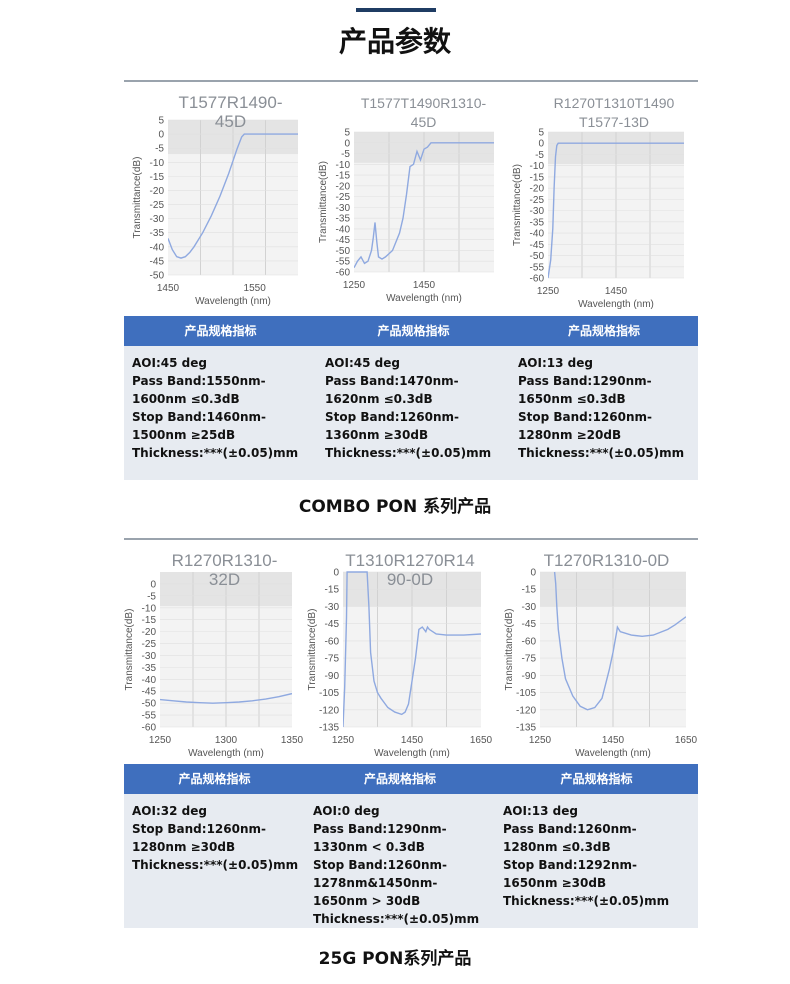 Image resolution: width=790 pixels, height=984 pixels. I want to click on chart-title: 45D, so click(230, 121).